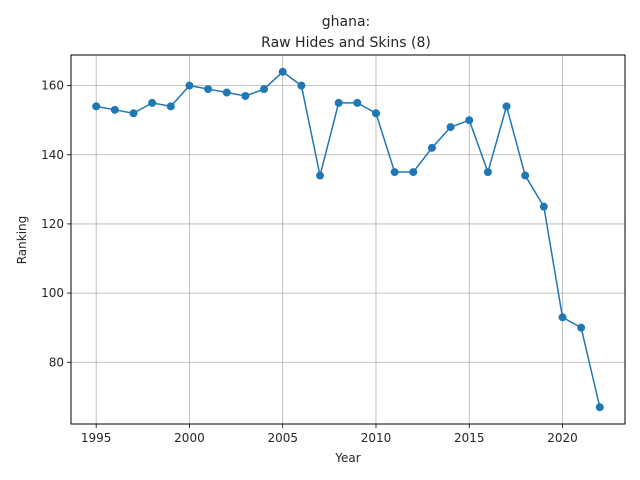  What do you see at coordinates (52, 155) in the screenshot?
I see `y-tick-label: 140` at bounding box center [52, 155].